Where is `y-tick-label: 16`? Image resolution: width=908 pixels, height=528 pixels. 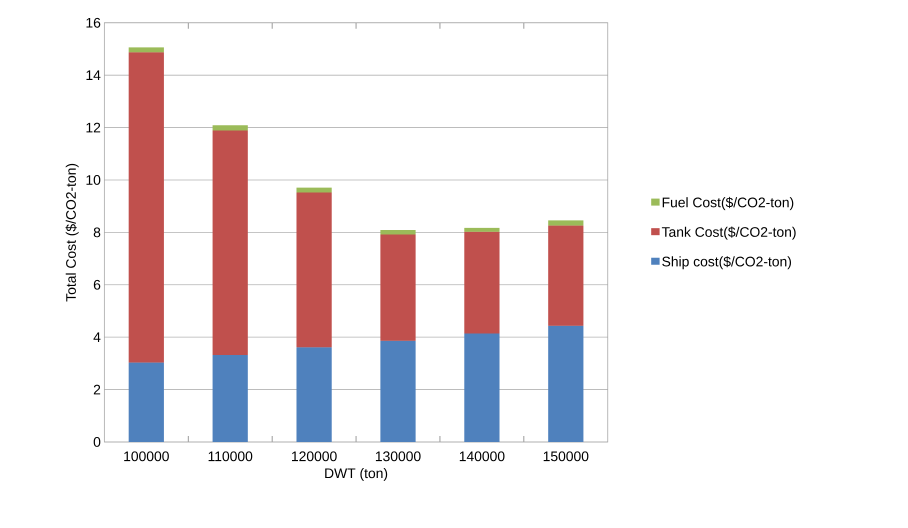 y-tick-label: 16 is located at coordinates (93, 23).